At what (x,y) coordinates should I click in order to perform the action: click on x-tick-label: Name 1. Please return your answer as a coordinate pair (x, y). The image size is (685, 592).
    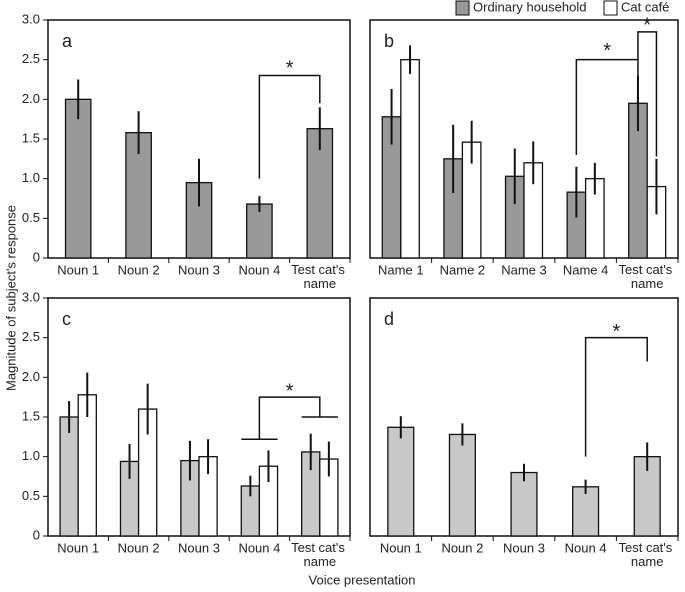
    Looking at the image, I should click on (401, 269).